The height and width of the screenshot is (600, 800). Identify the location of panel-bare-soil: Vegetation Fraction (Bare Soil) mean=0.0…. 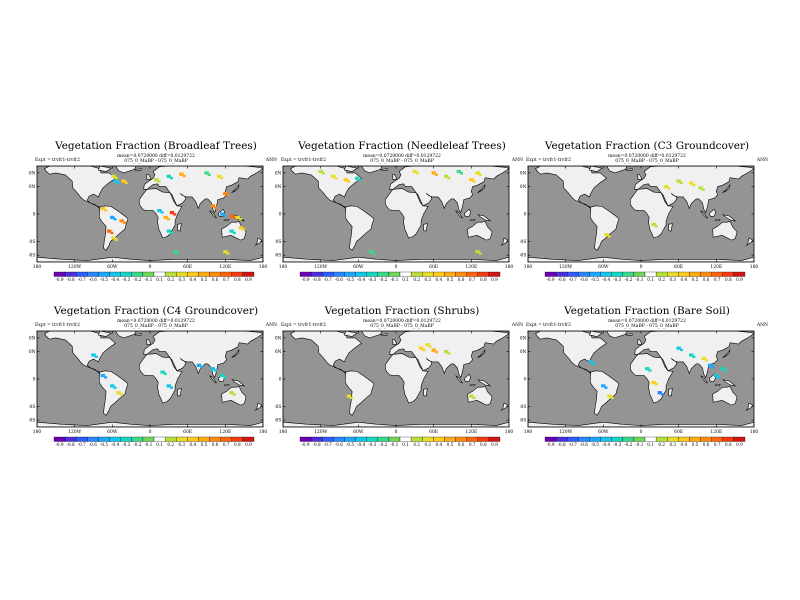
(647, 380).